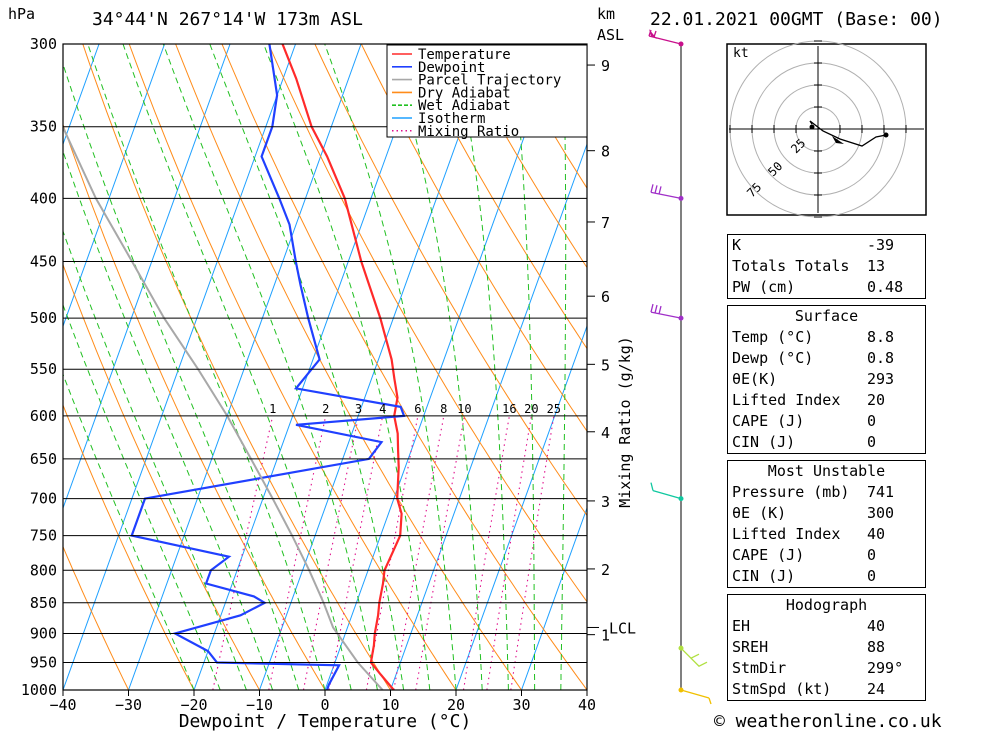 The image size is (1000, 733). I want to click on index-row: Lifted Index 40, so click(827, 534).